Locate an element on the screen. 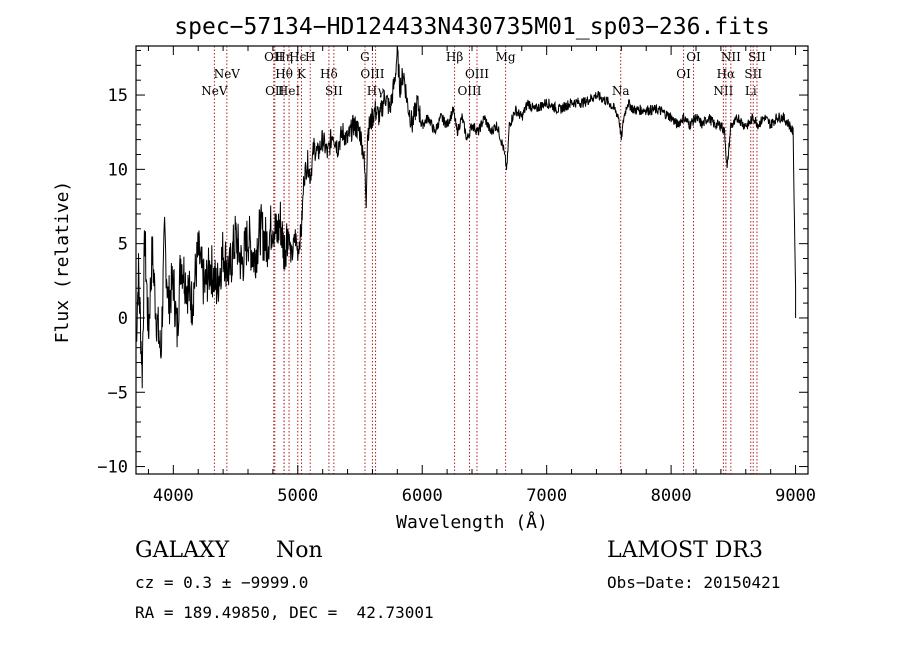  spectral-line-label: Hα is located at coordinates (726, 74).